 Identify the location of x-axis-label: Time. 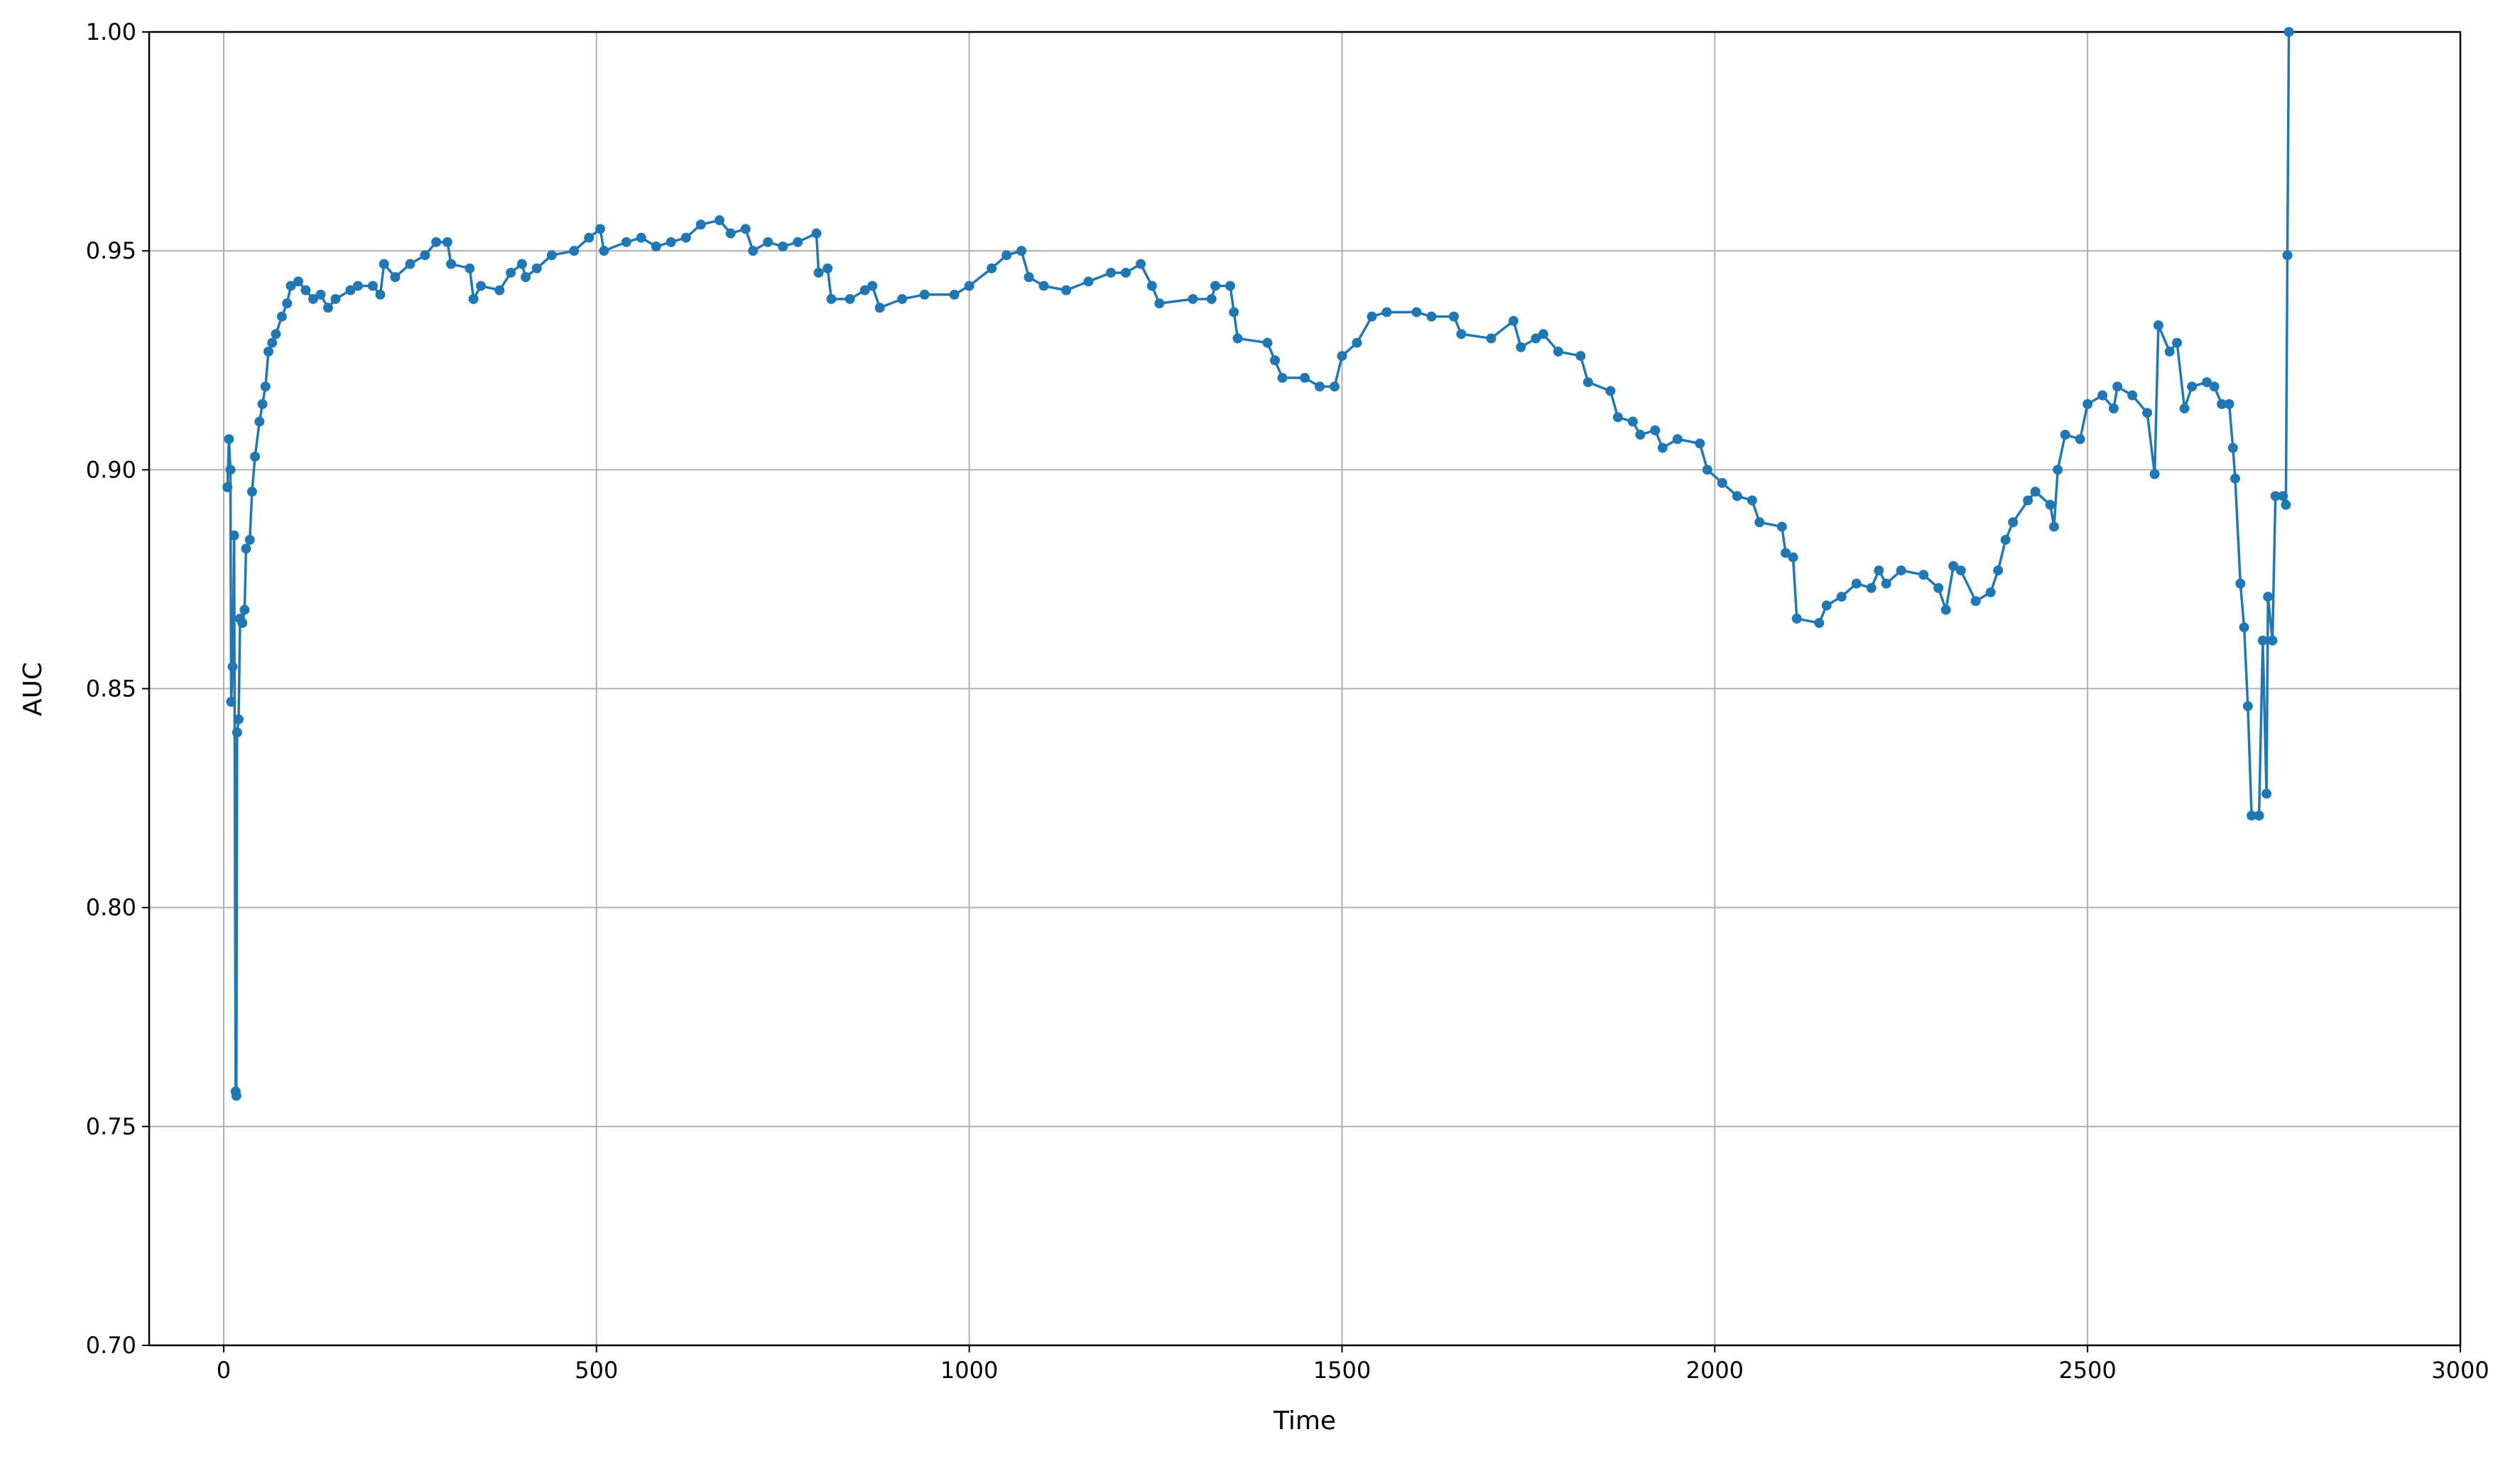
(1304, 1421).